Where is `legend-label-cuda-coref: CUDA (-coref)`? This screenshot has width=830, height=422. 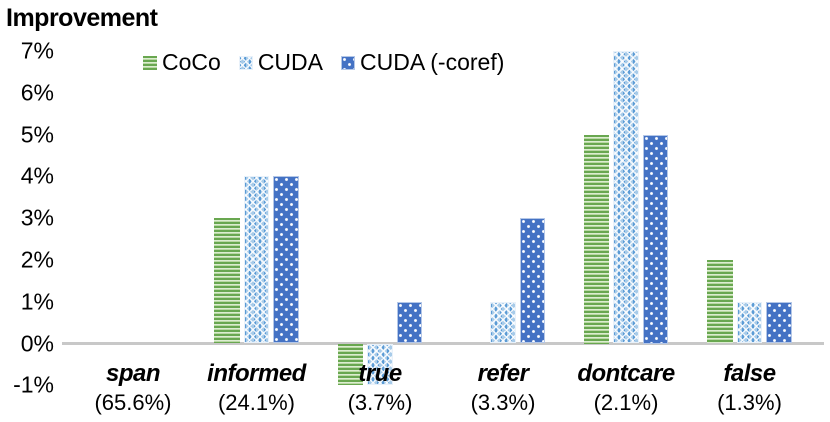 legend-label-cuda-coref: CUDA (-coref) is located at coordinates (432, 62).